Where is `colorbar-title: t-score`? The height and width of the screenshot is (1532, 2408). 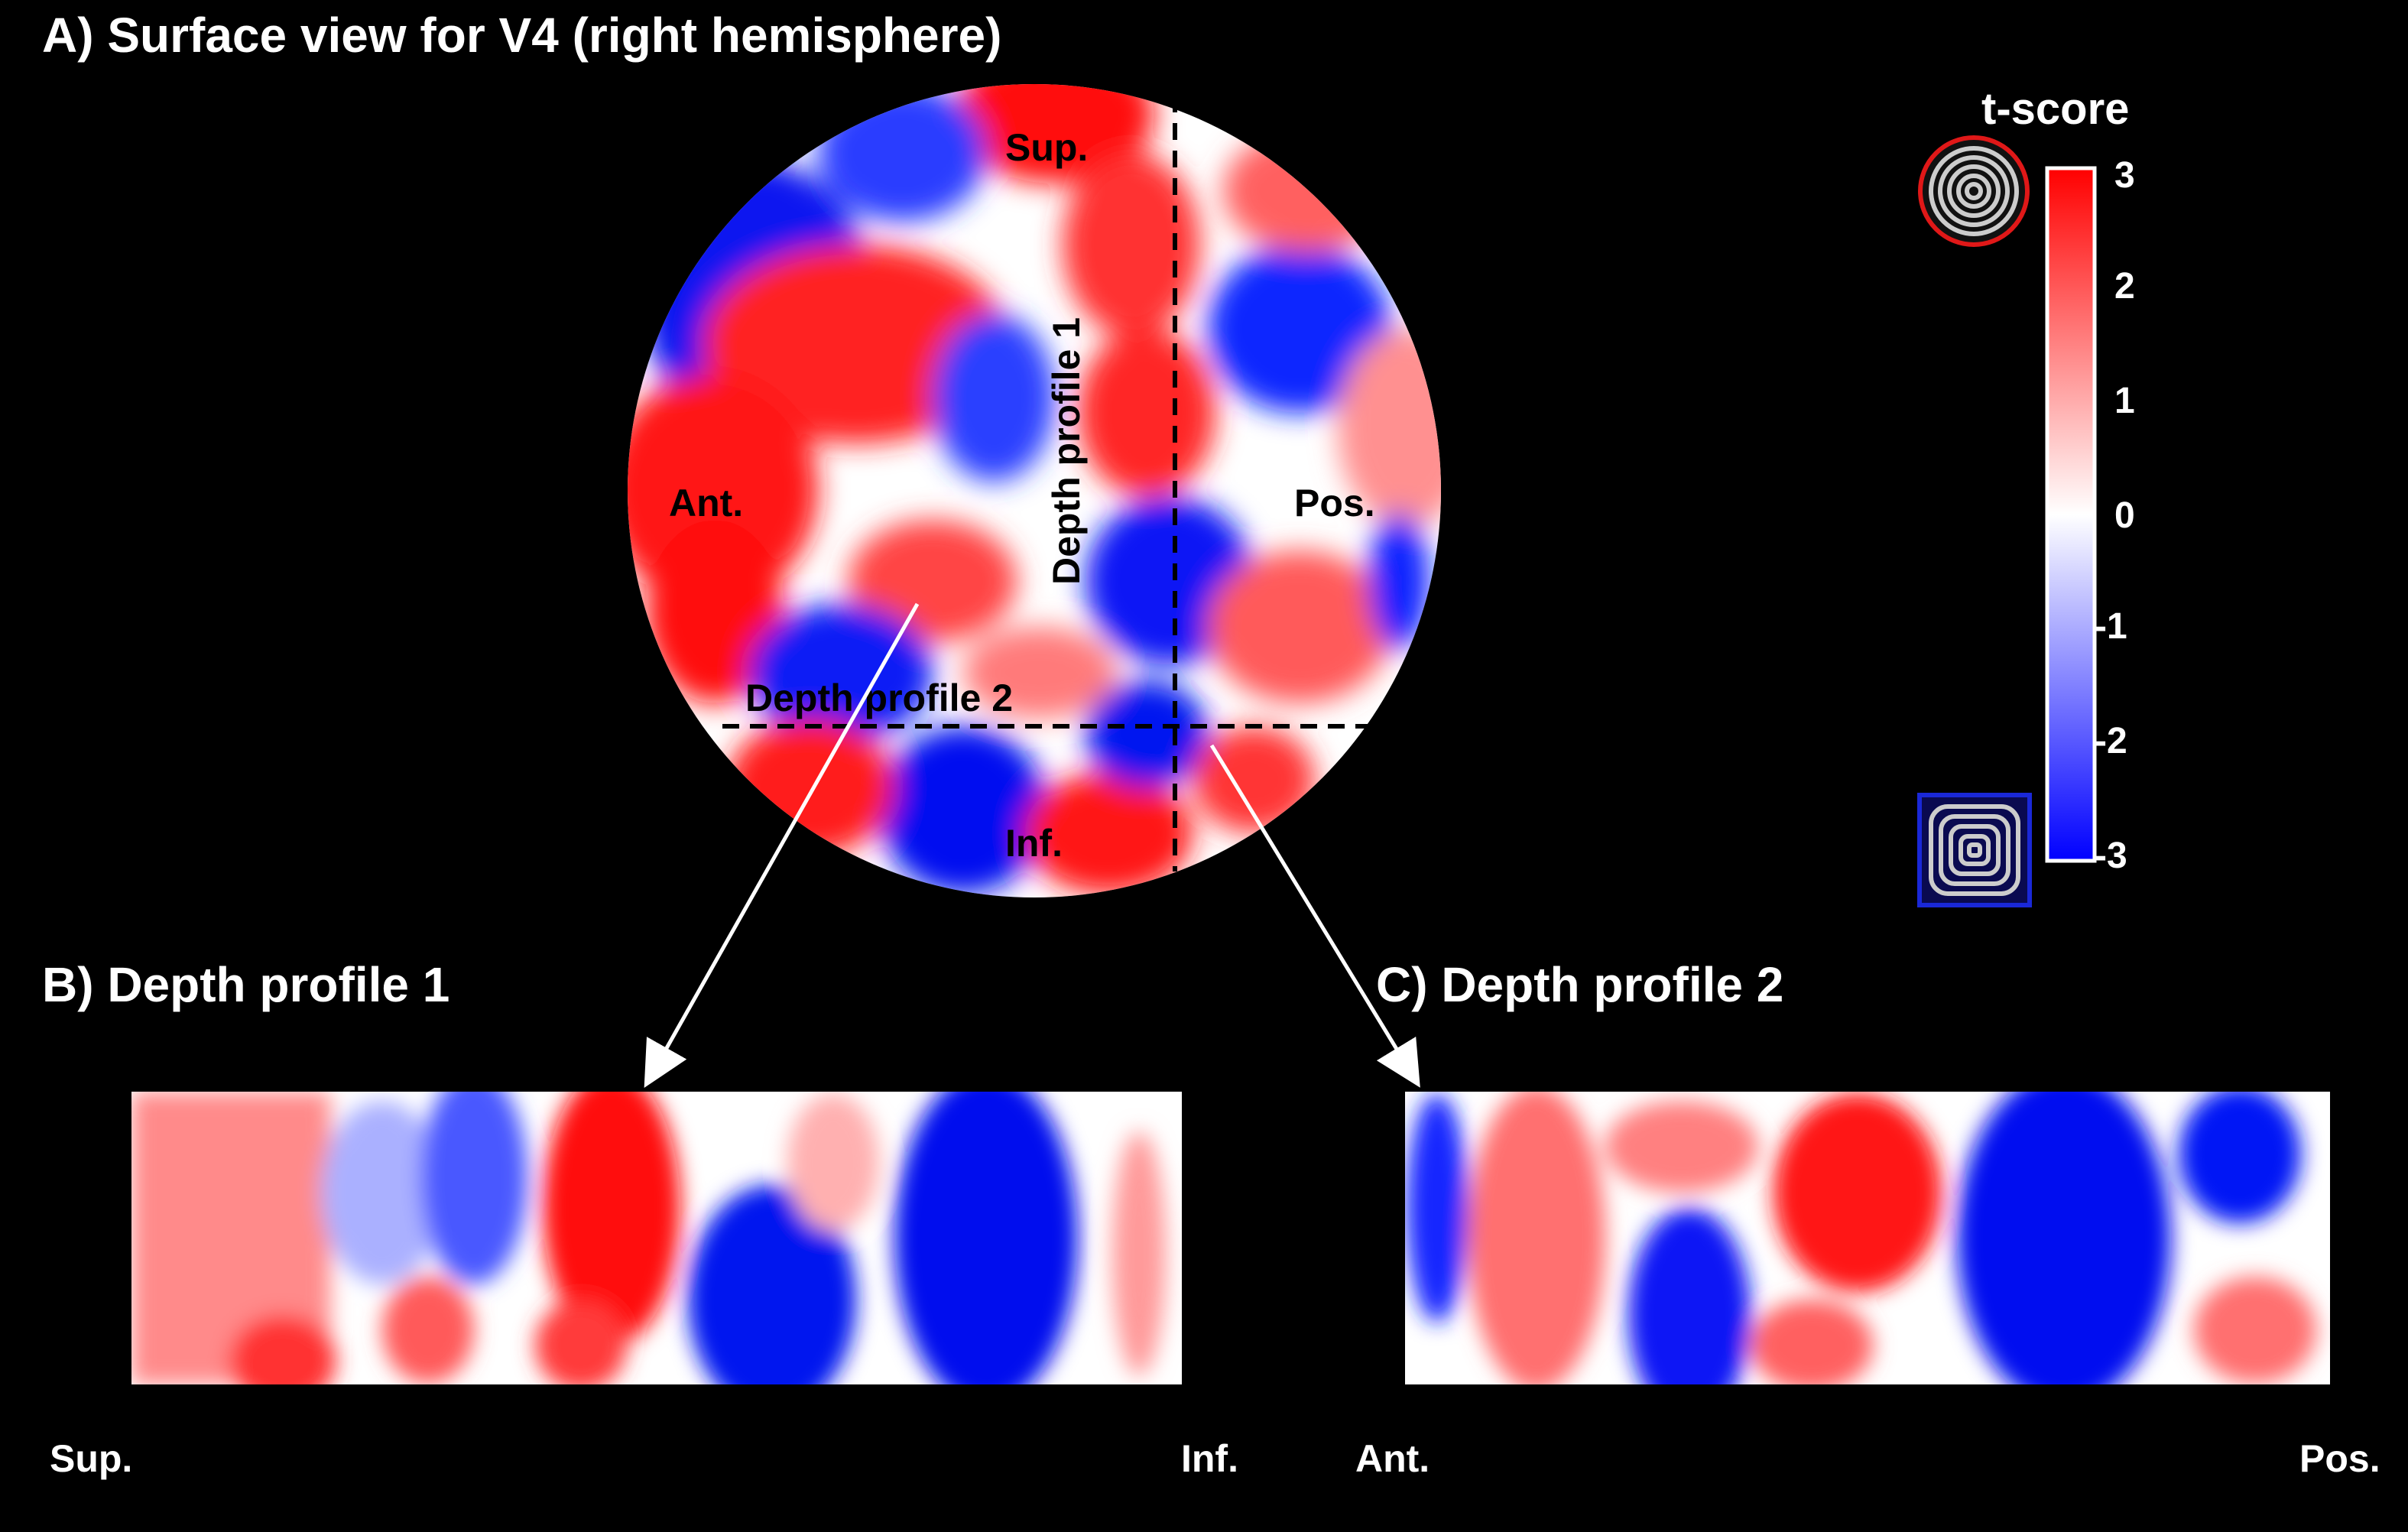 colorbar-title: t-score is located at coordinates (2055, 109).